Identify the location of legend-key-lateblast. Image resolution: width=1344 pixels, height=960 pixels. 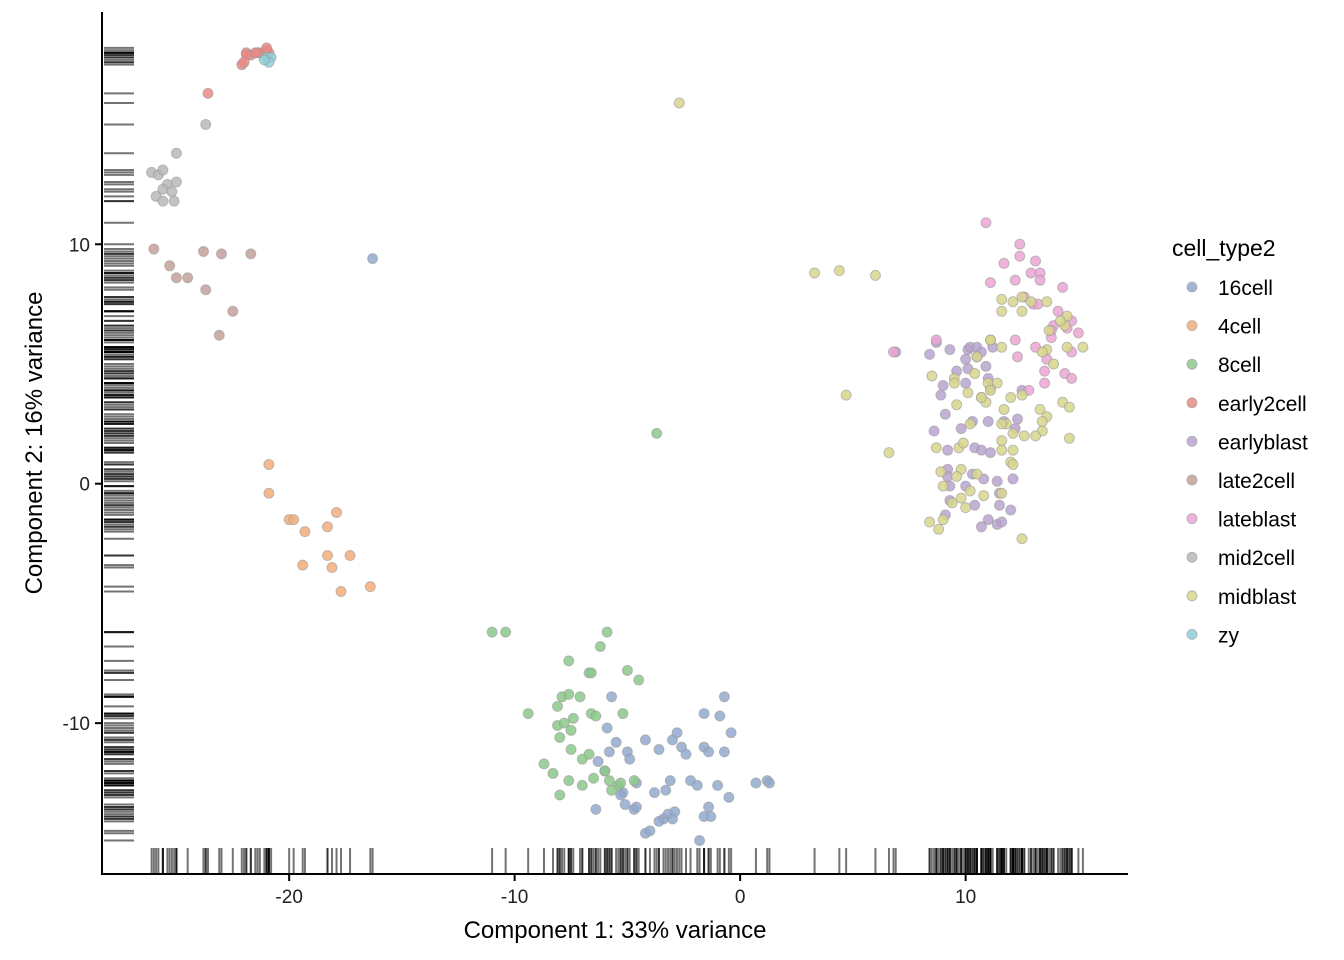
(1192, 519).